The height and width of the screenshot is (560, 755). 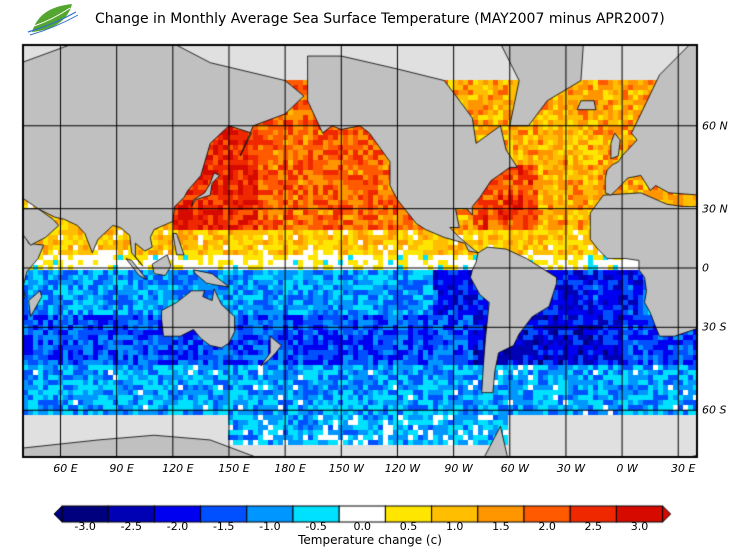 What do you see at coordinates (627, 468) in the screenshot?
I see `x-tick-label: 0 W` at bounding box center [627, 468].